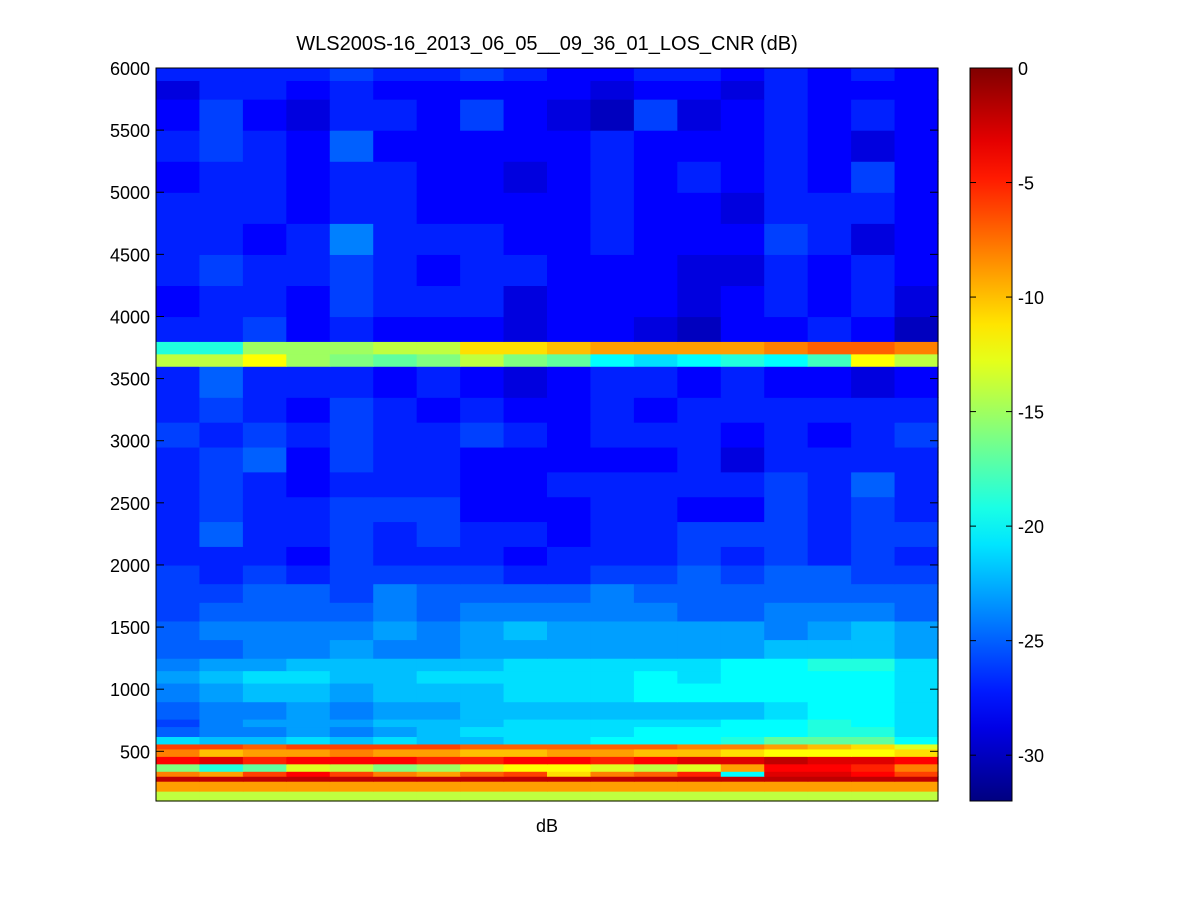 The width and height of the screenshot is (1201, 901). Describe the element at coordinates (130, 566) in the screenshot. I see `y-tick-label: 2000` at that location.